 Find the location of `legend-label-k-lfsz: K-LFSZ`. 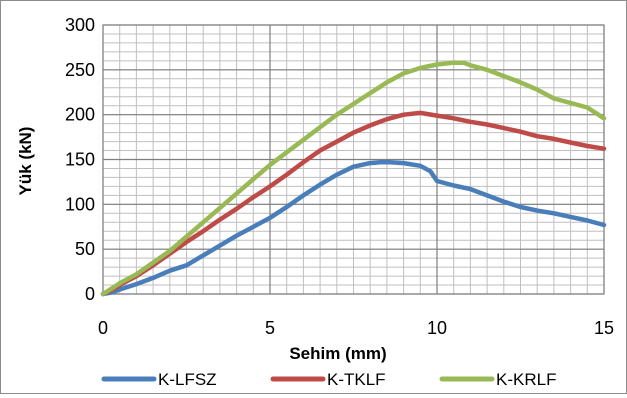

legend-label-k-lfsz: K-LFSZ is located at coordinates (187, 379).